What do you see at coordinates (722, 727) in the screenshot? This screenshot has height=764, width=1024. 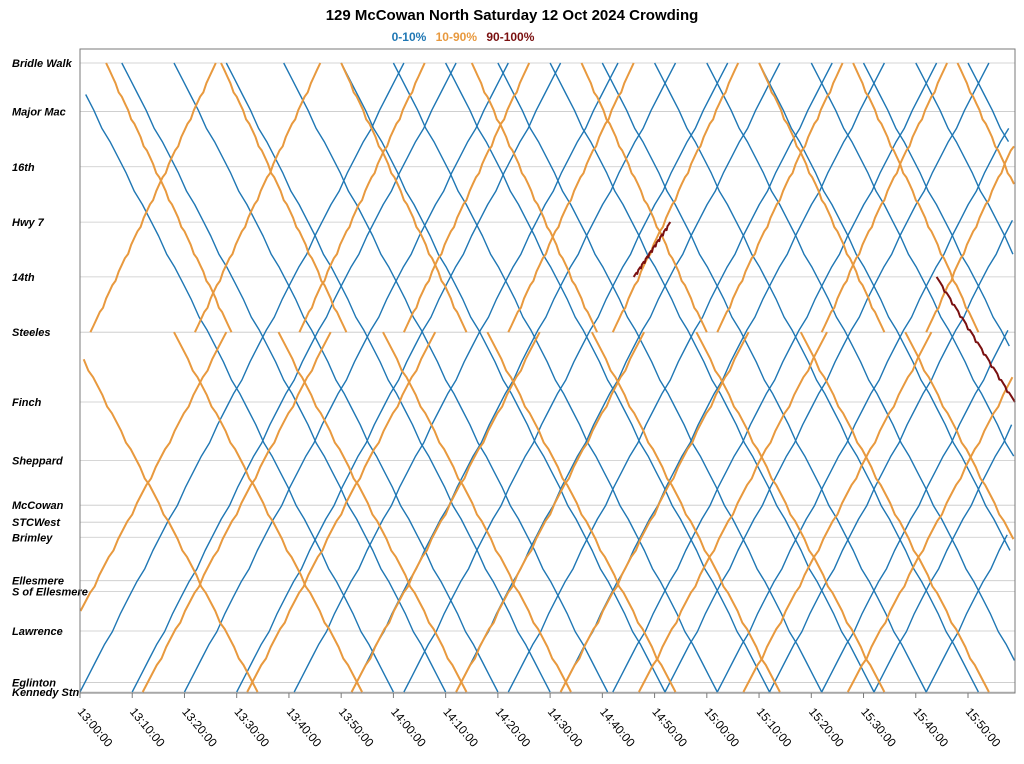 I see `x-tick-label: 15:00:00` at bounding box center [722, 727].